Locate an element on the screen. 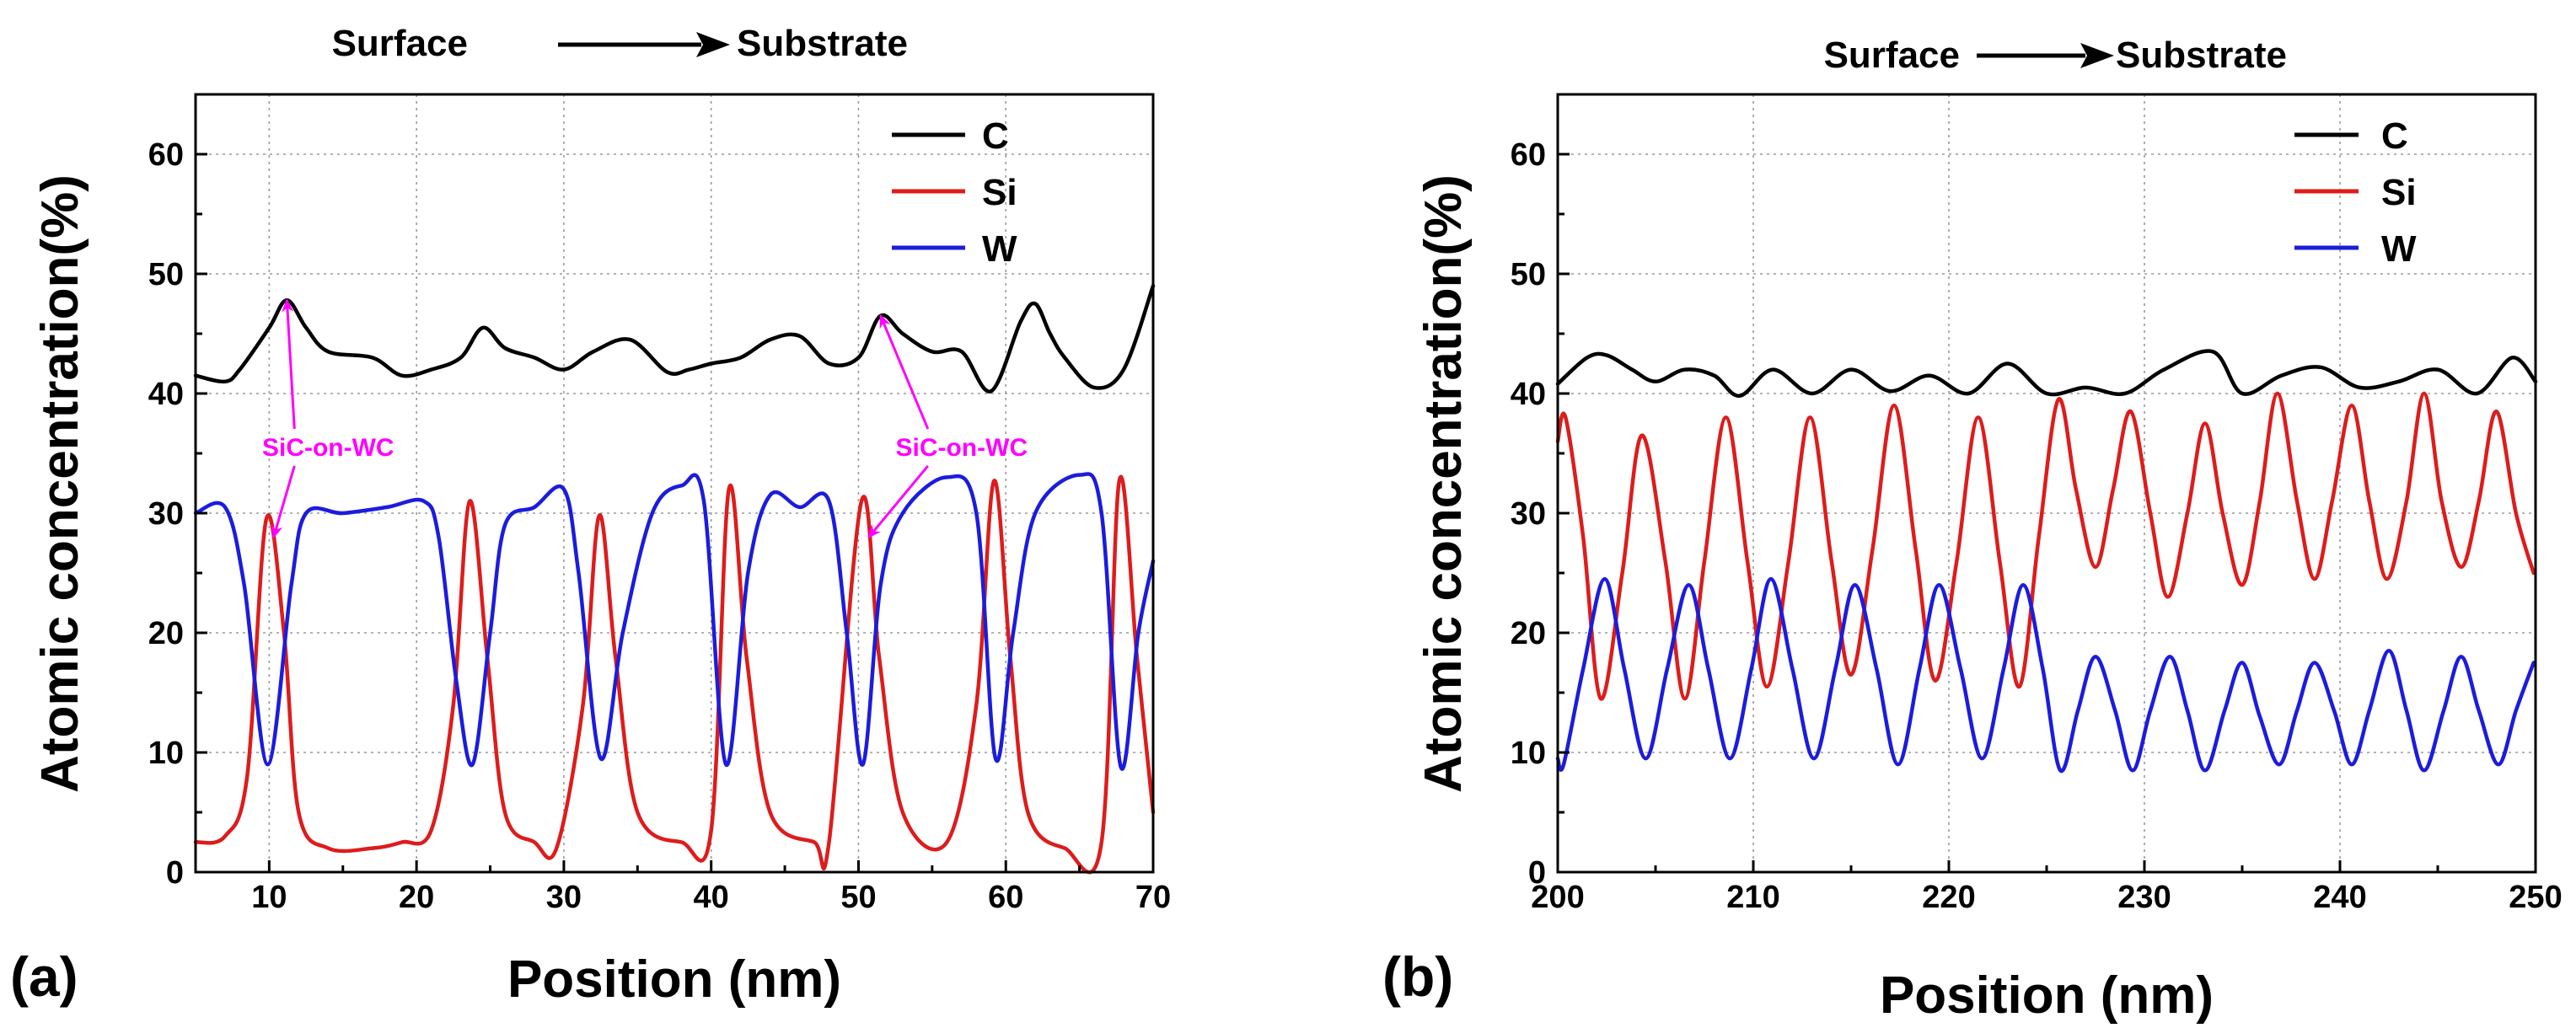 The height and width of the screenshot is (1028, 2576). panel-a-x-tick-label: 10 is located at coordinates (269, 897).